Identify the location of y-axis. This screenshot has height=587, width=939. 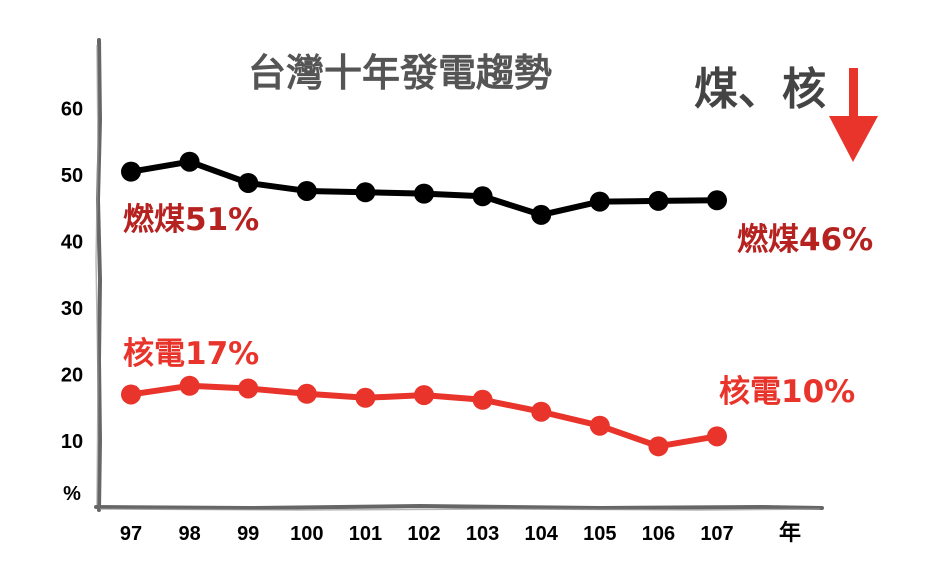
(99, 275).